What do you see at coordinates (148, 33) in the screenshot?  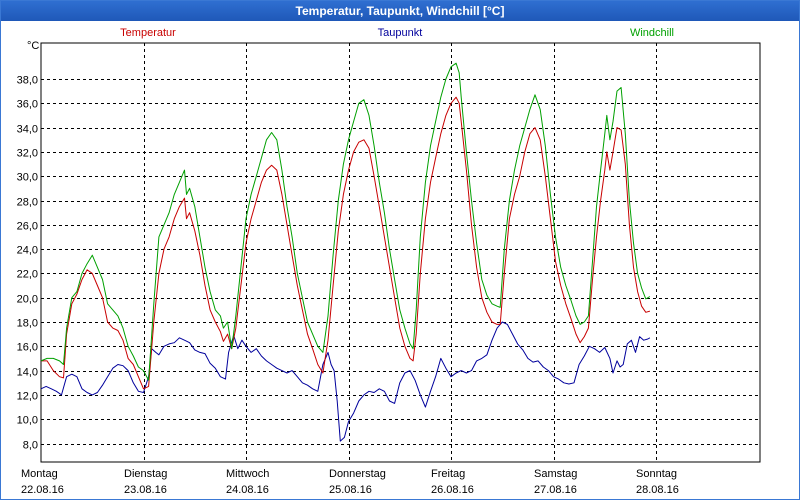 I see `legend-temperature: Temperatur` at bounding box center [148, 33].